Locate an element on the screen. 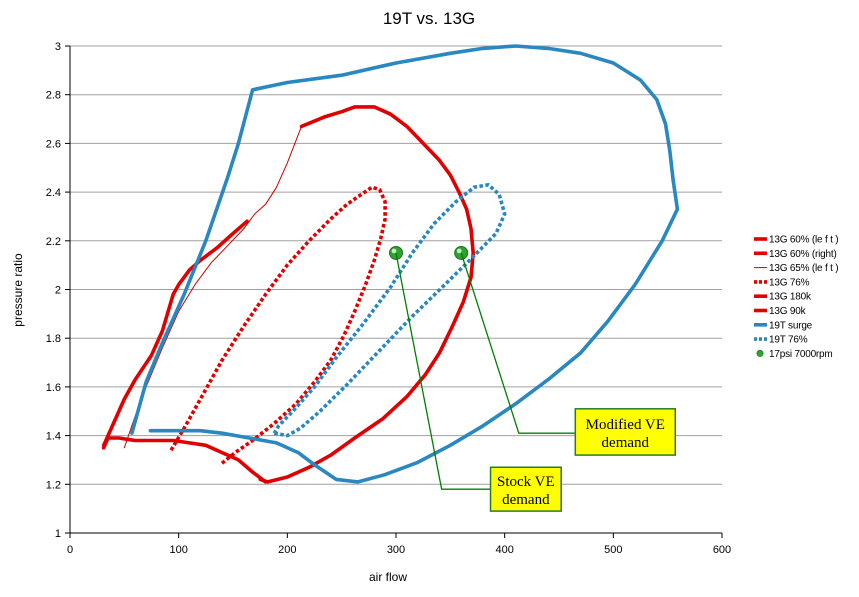 This screenshot has height=597, width=859. legend-label: 13G 60% (le f t ) is located at coordinates (803, 240).